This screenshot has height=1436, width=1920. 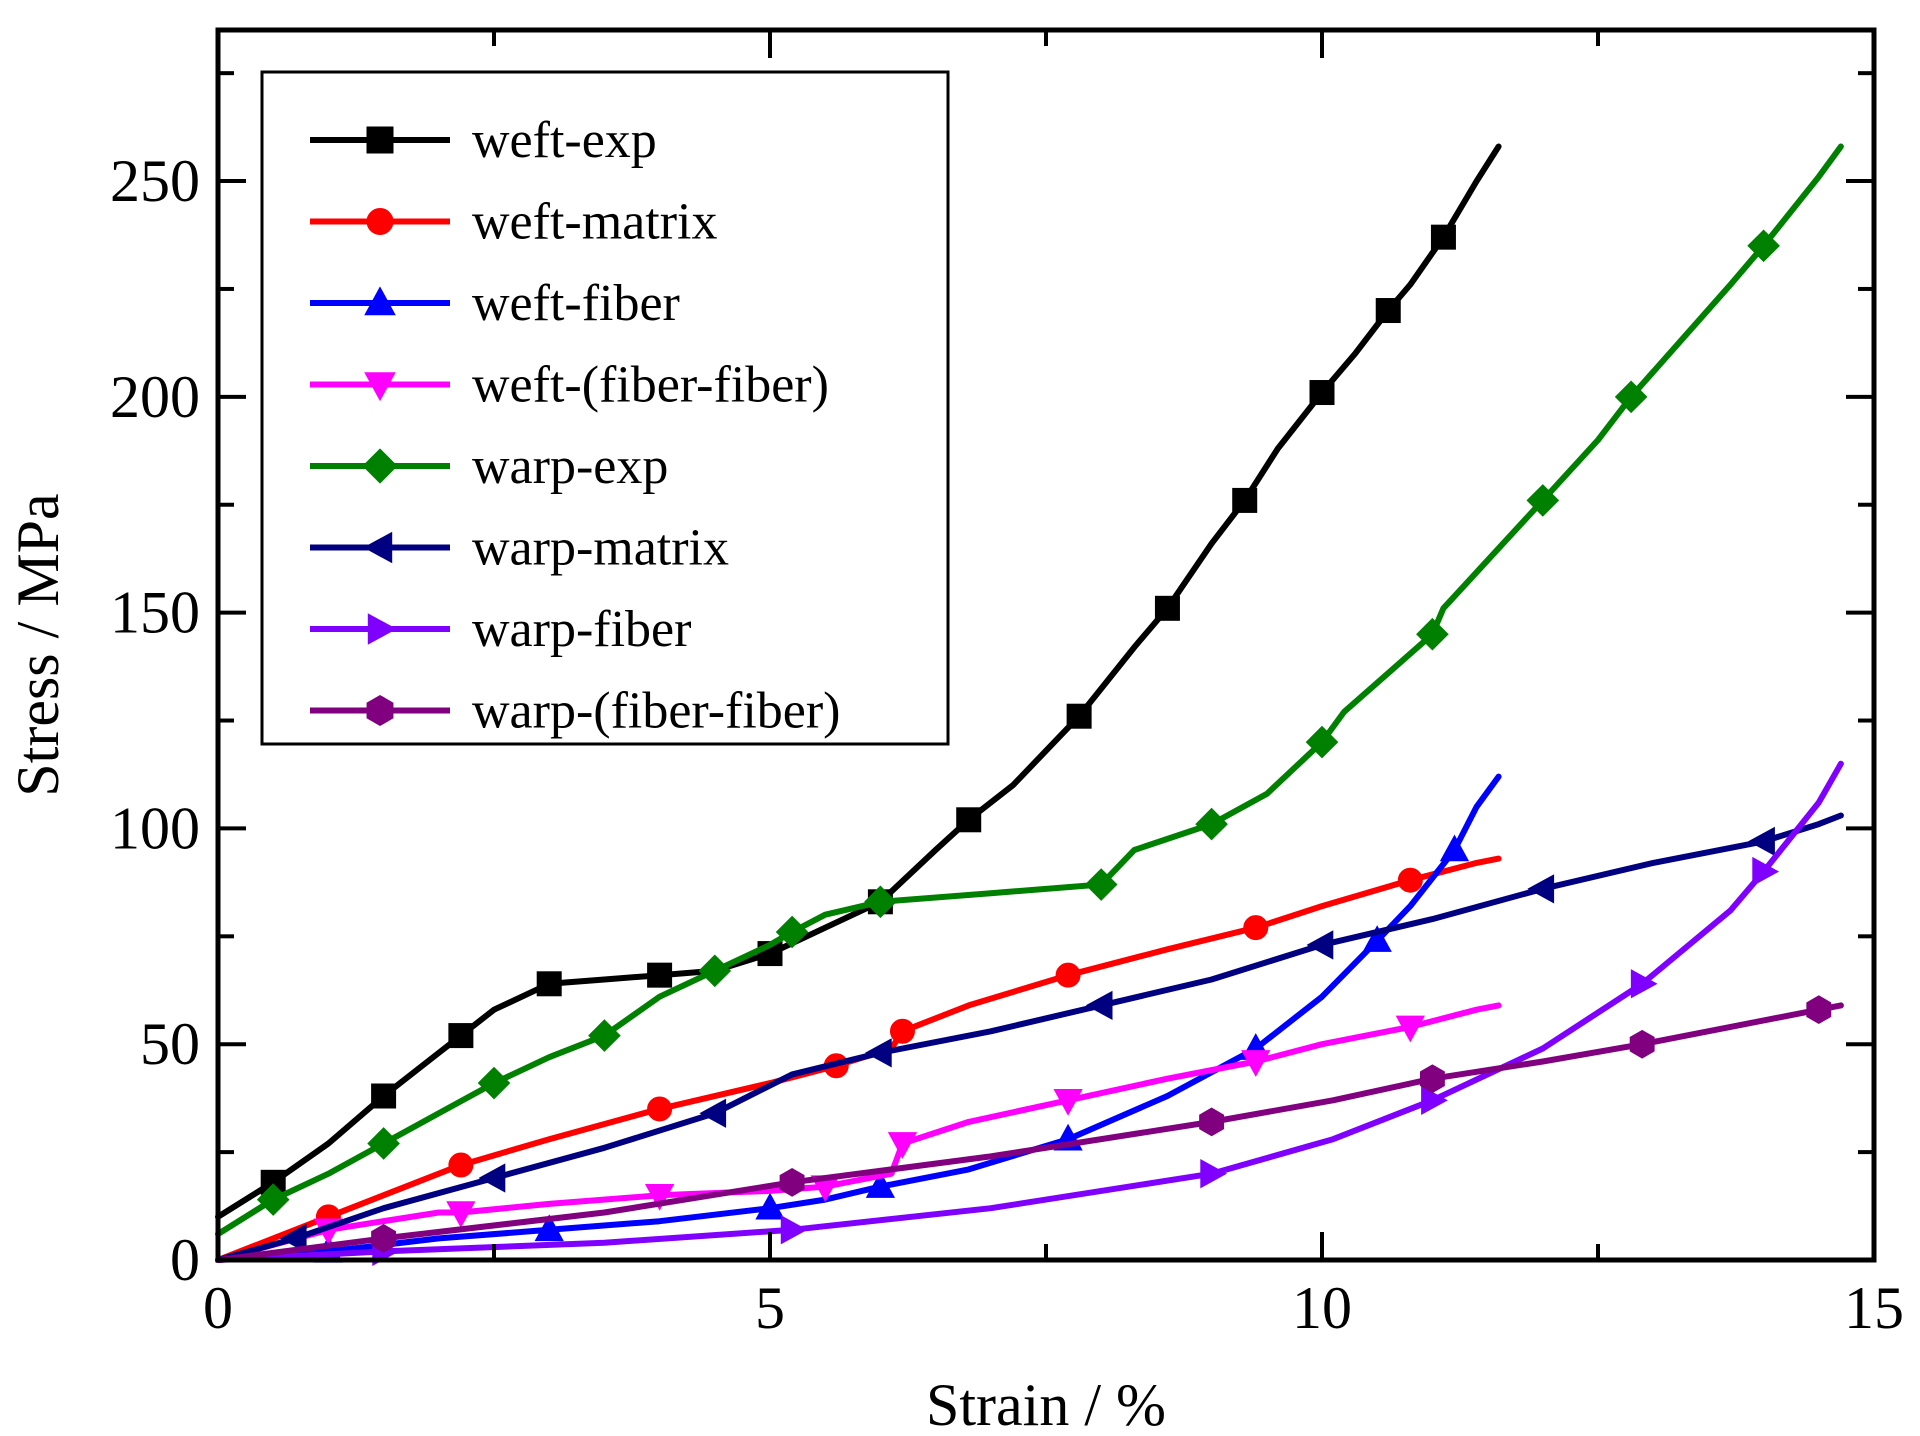 What do you see at coordinates (594, 222) in the screenshot?
I see `legend-label: weft-matrix` at bounding box center [594, 222].